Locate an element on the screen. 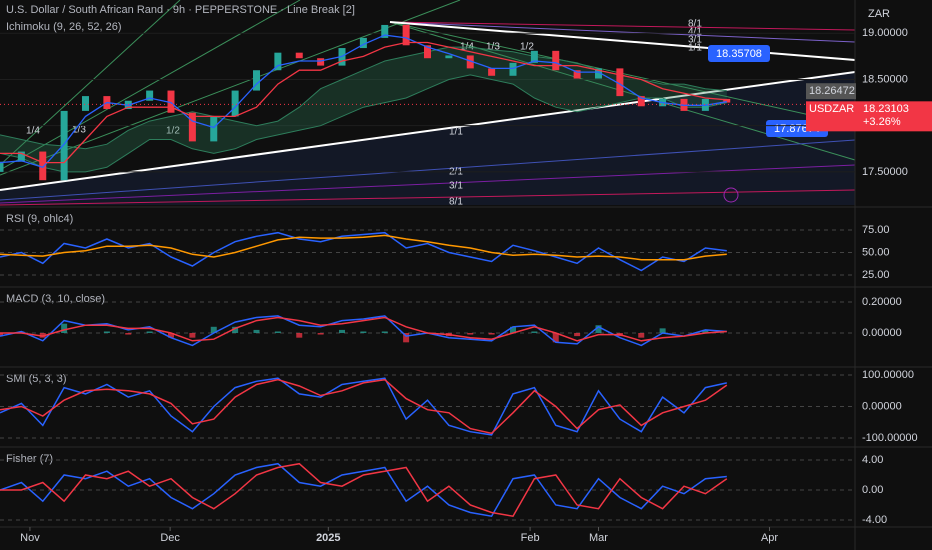  indicator-title: RSI (9, ohlc4) is located at coordinates (39, 219).